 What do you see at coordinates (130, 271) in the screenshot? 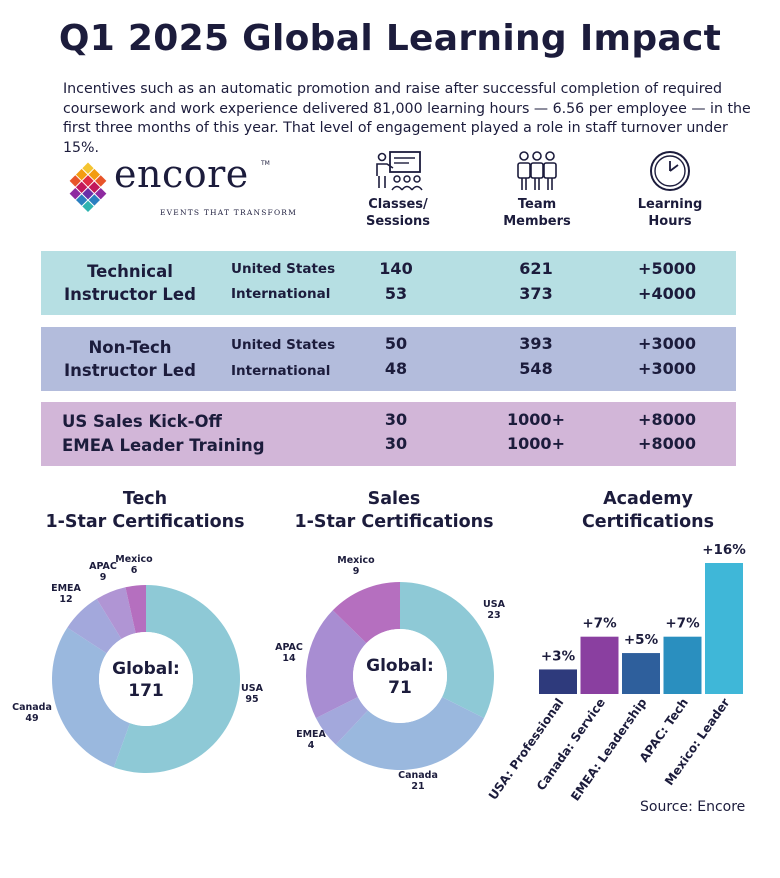
I see `category-line1: Technical` at bounding box center [130, 271].